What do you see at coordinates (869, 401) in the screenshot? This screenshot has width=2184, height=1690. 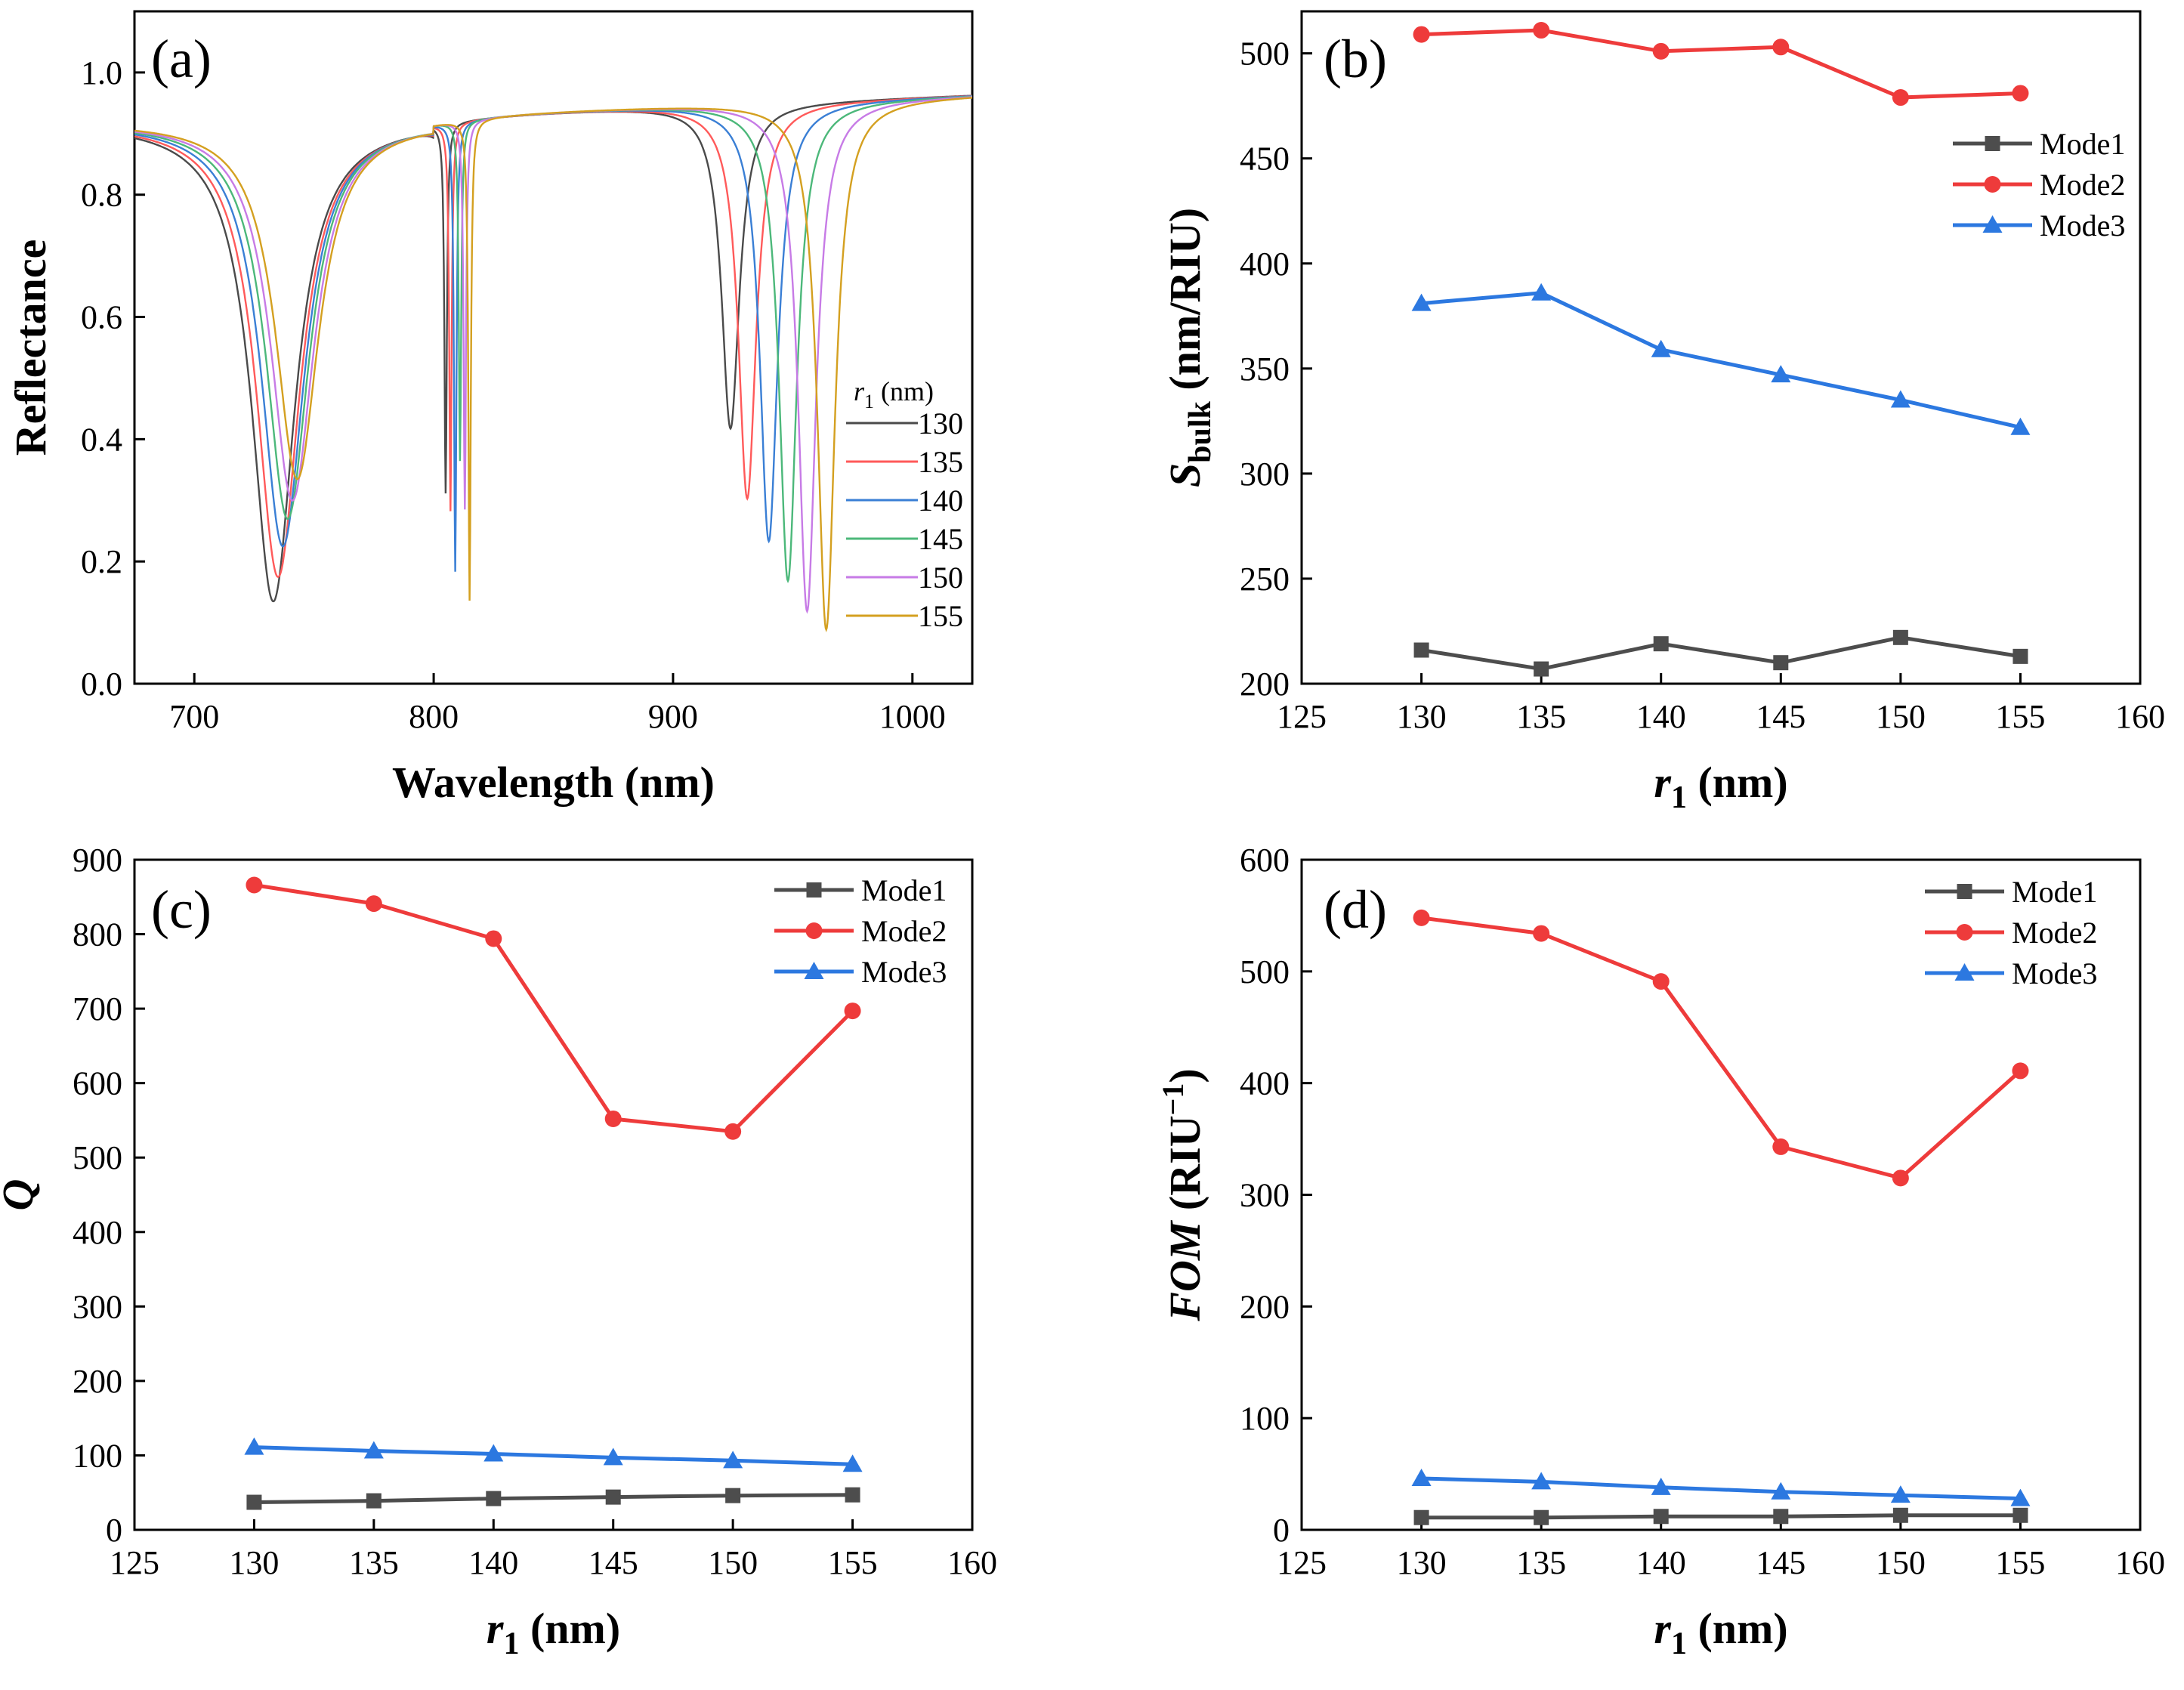 I see `legend-title-sub: 1` at bounding box center [869, 401].